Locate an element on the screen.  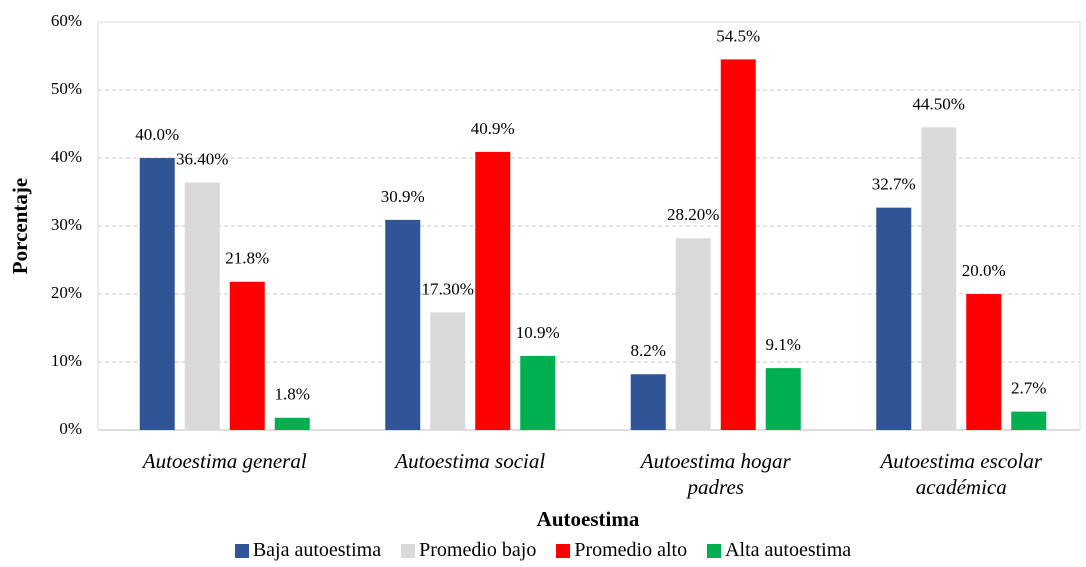
value-label: 20.0% is located at coordinates (984, 270).